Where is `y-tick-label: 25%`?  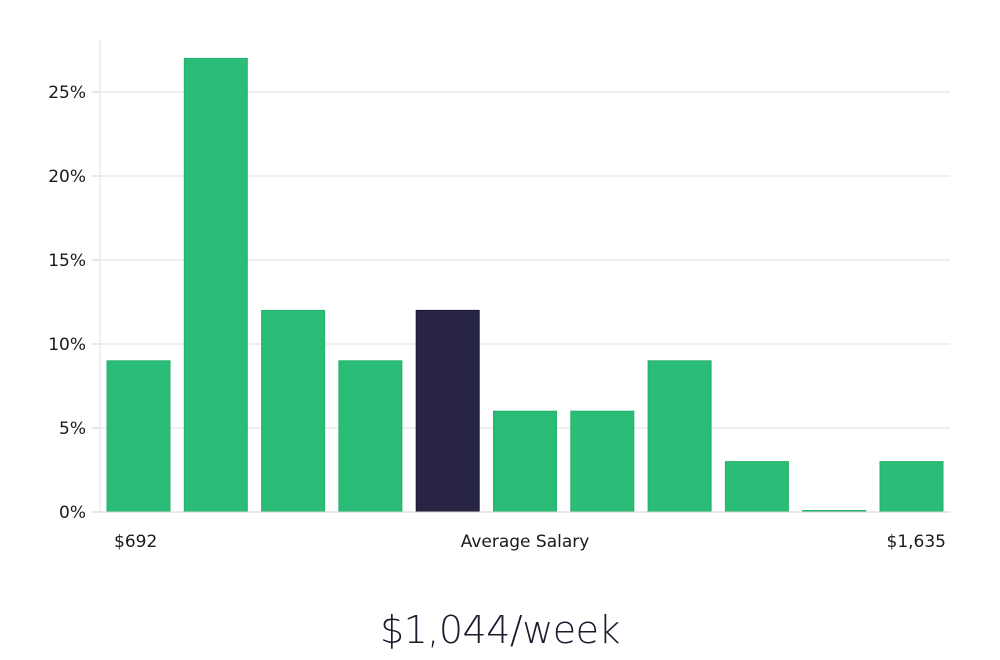
y-tick-label: 25% is located at coordinates (67, 93).